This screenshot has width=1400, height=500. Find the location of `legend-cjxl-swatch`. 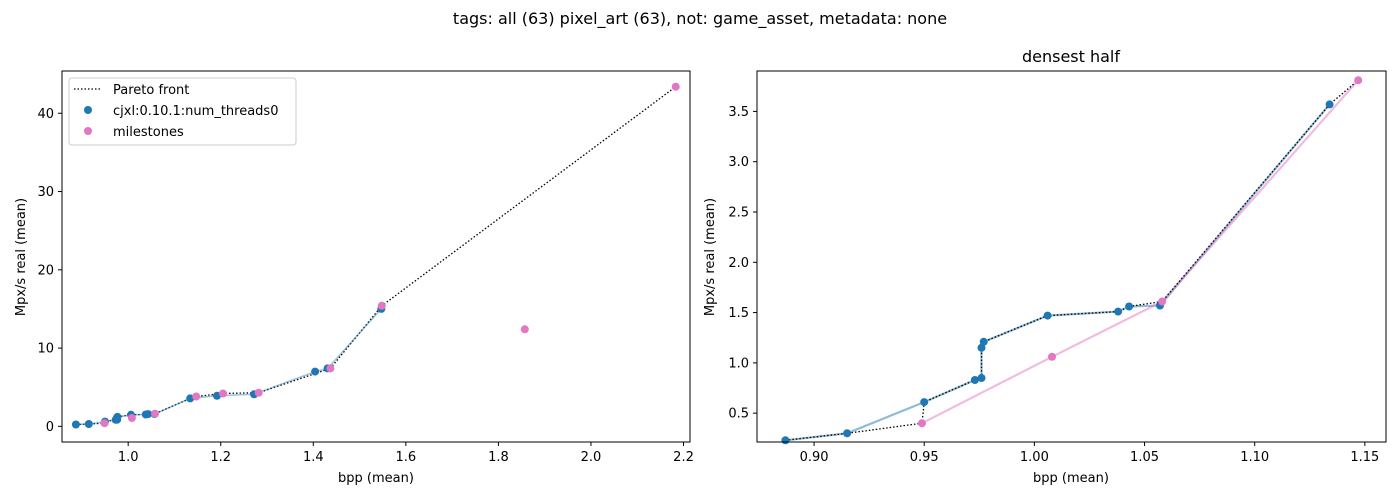

legend-cjxl-swatch is located at coordinates (88, 110).